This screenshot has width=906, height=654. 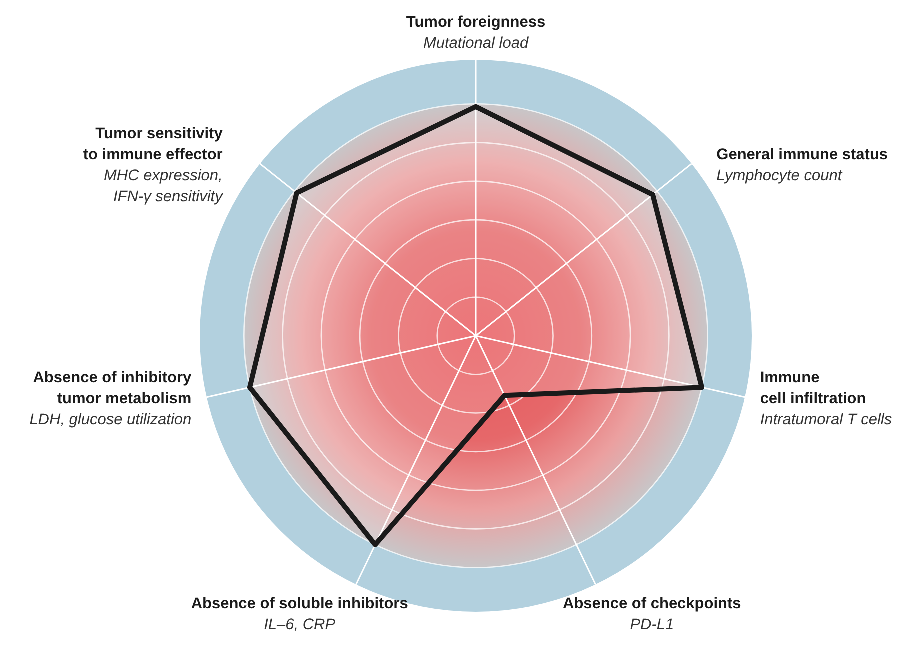 What do you see at coordinates (300, 625) in the screenshot?
I see `text: IL–6, CRP` at bounding box center [300, 625].